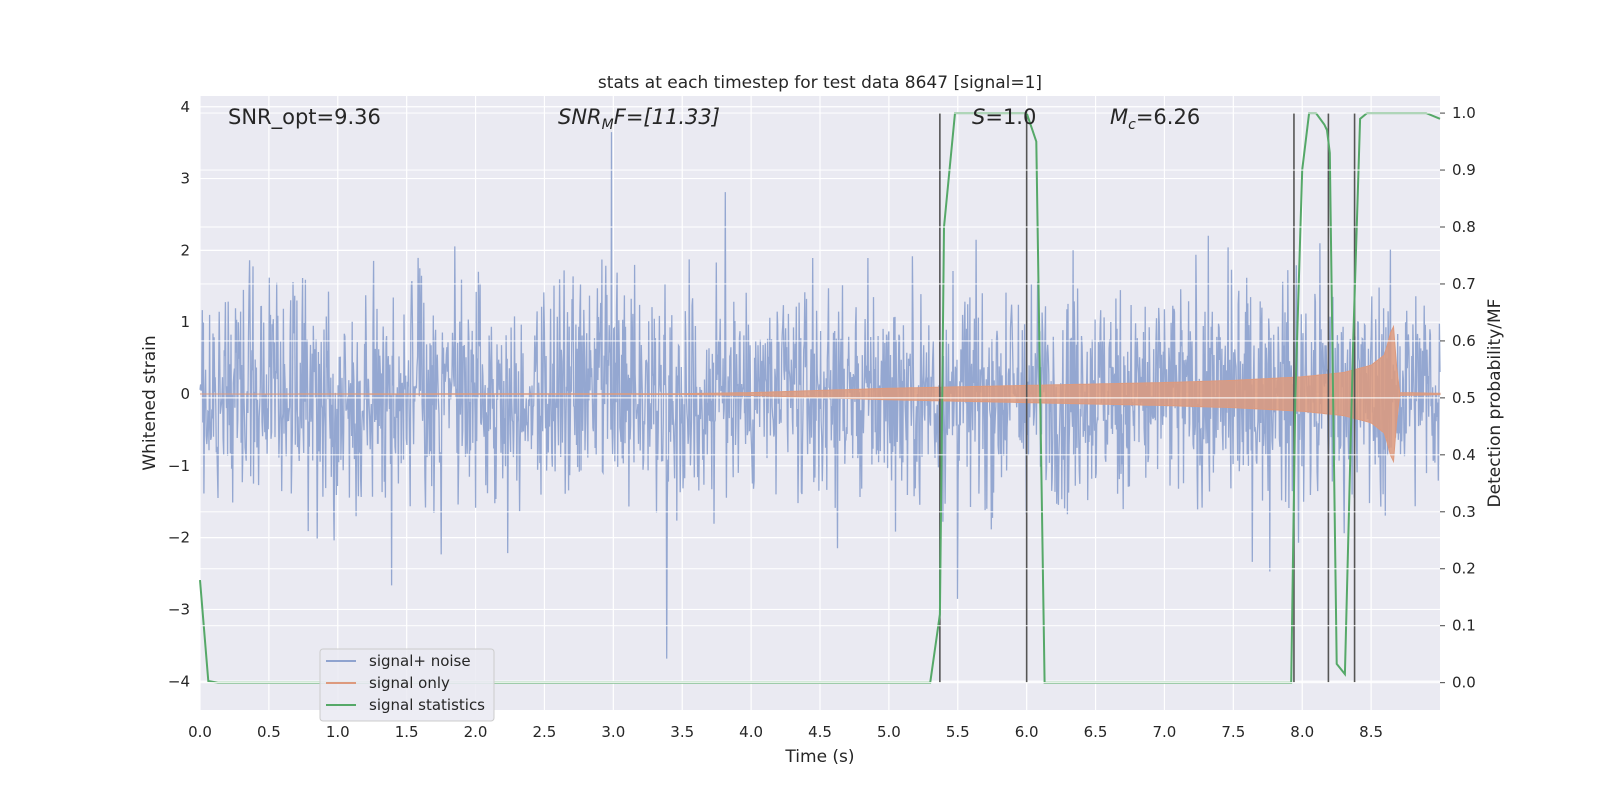 The image size is (1600, 804). I want to click on y-tick-label: 3, so click(185, 179).